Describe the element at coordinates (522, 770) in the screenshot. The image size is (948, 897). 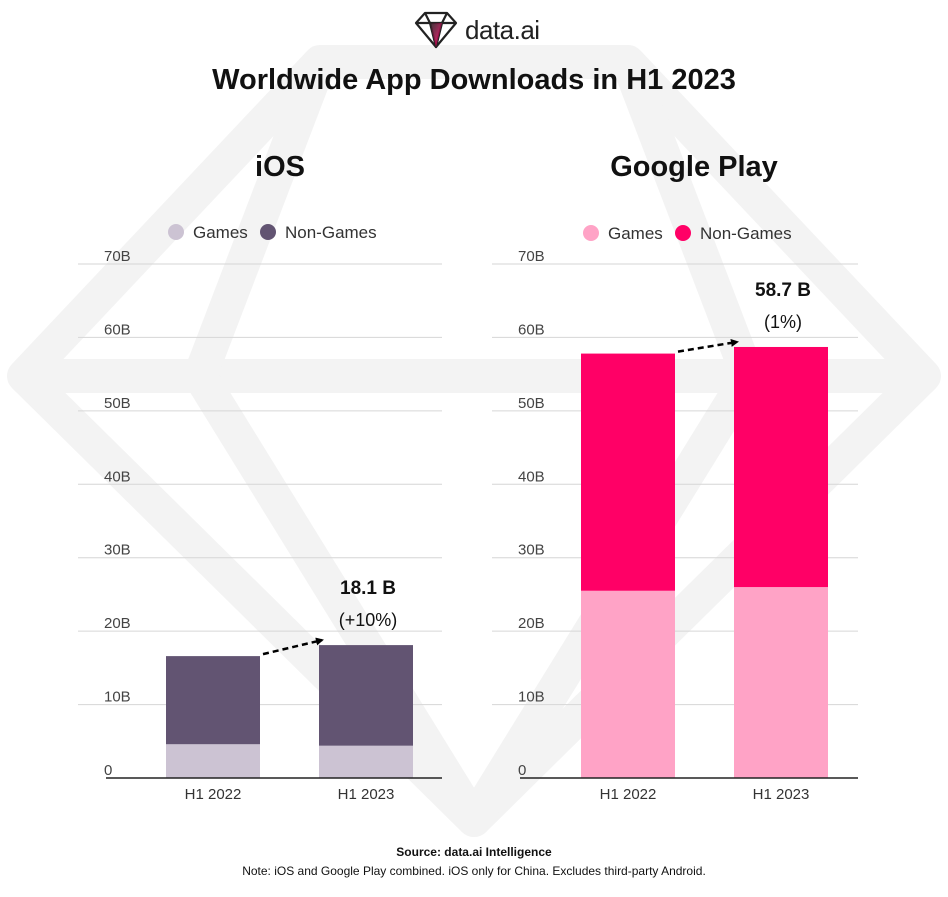
I see `gp-ytick-label: 0` at that location.